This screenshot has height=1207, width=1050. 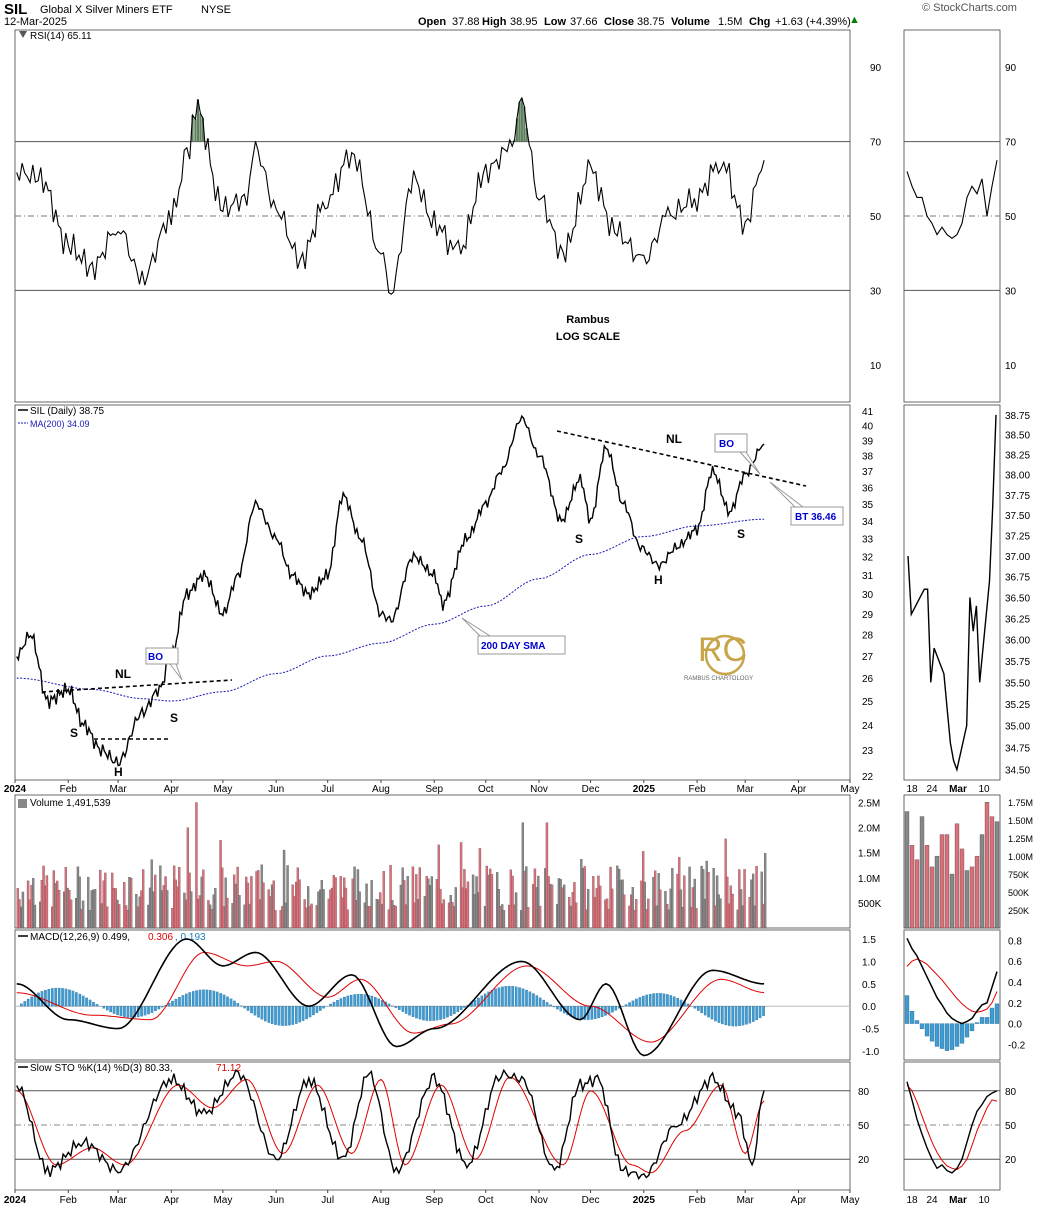 I want to click on macd-main-frame, so click(x=432, y=995).